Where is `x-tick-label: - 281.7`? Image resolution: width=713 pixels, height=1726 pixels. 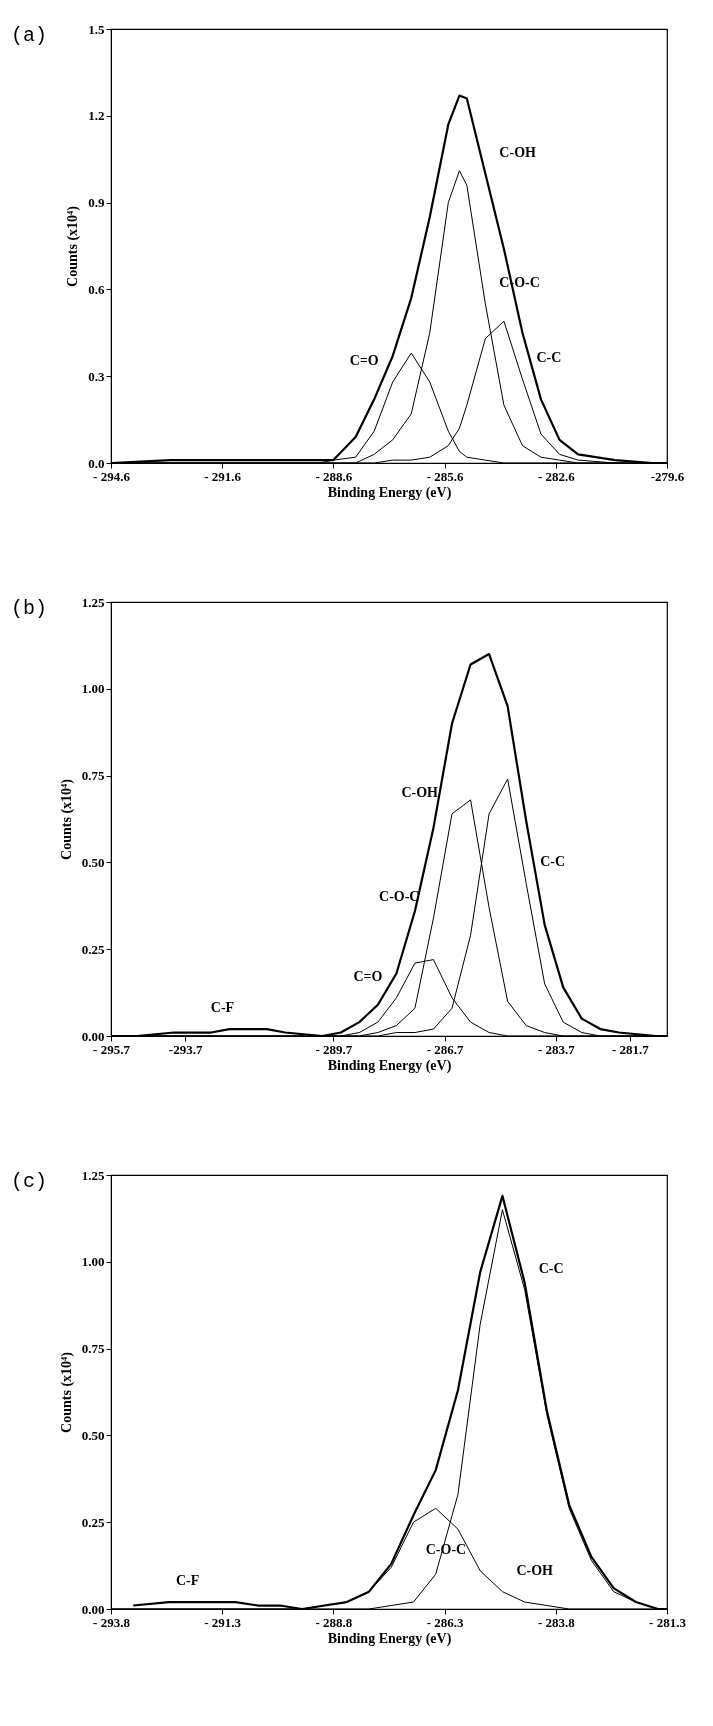 x-tick-label: - 281.7 is located at coordinates (631, 1049).